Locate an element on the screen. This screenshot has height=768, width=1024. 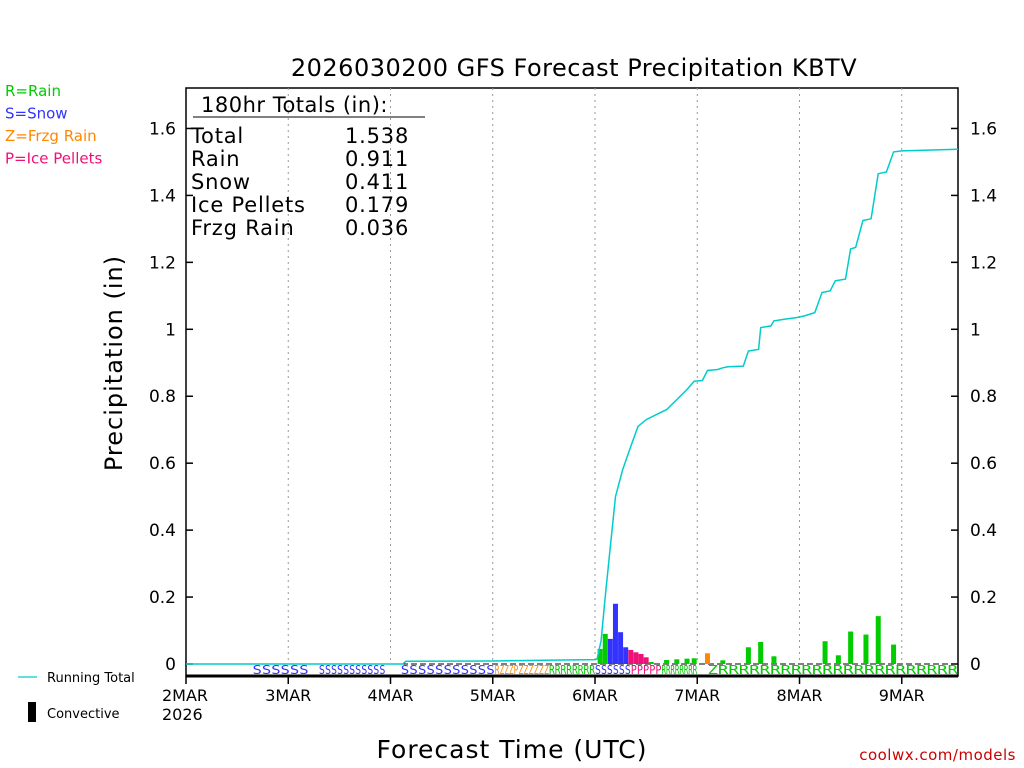
ytick-label-right: 1.4 is located at coordinates (983, 196).